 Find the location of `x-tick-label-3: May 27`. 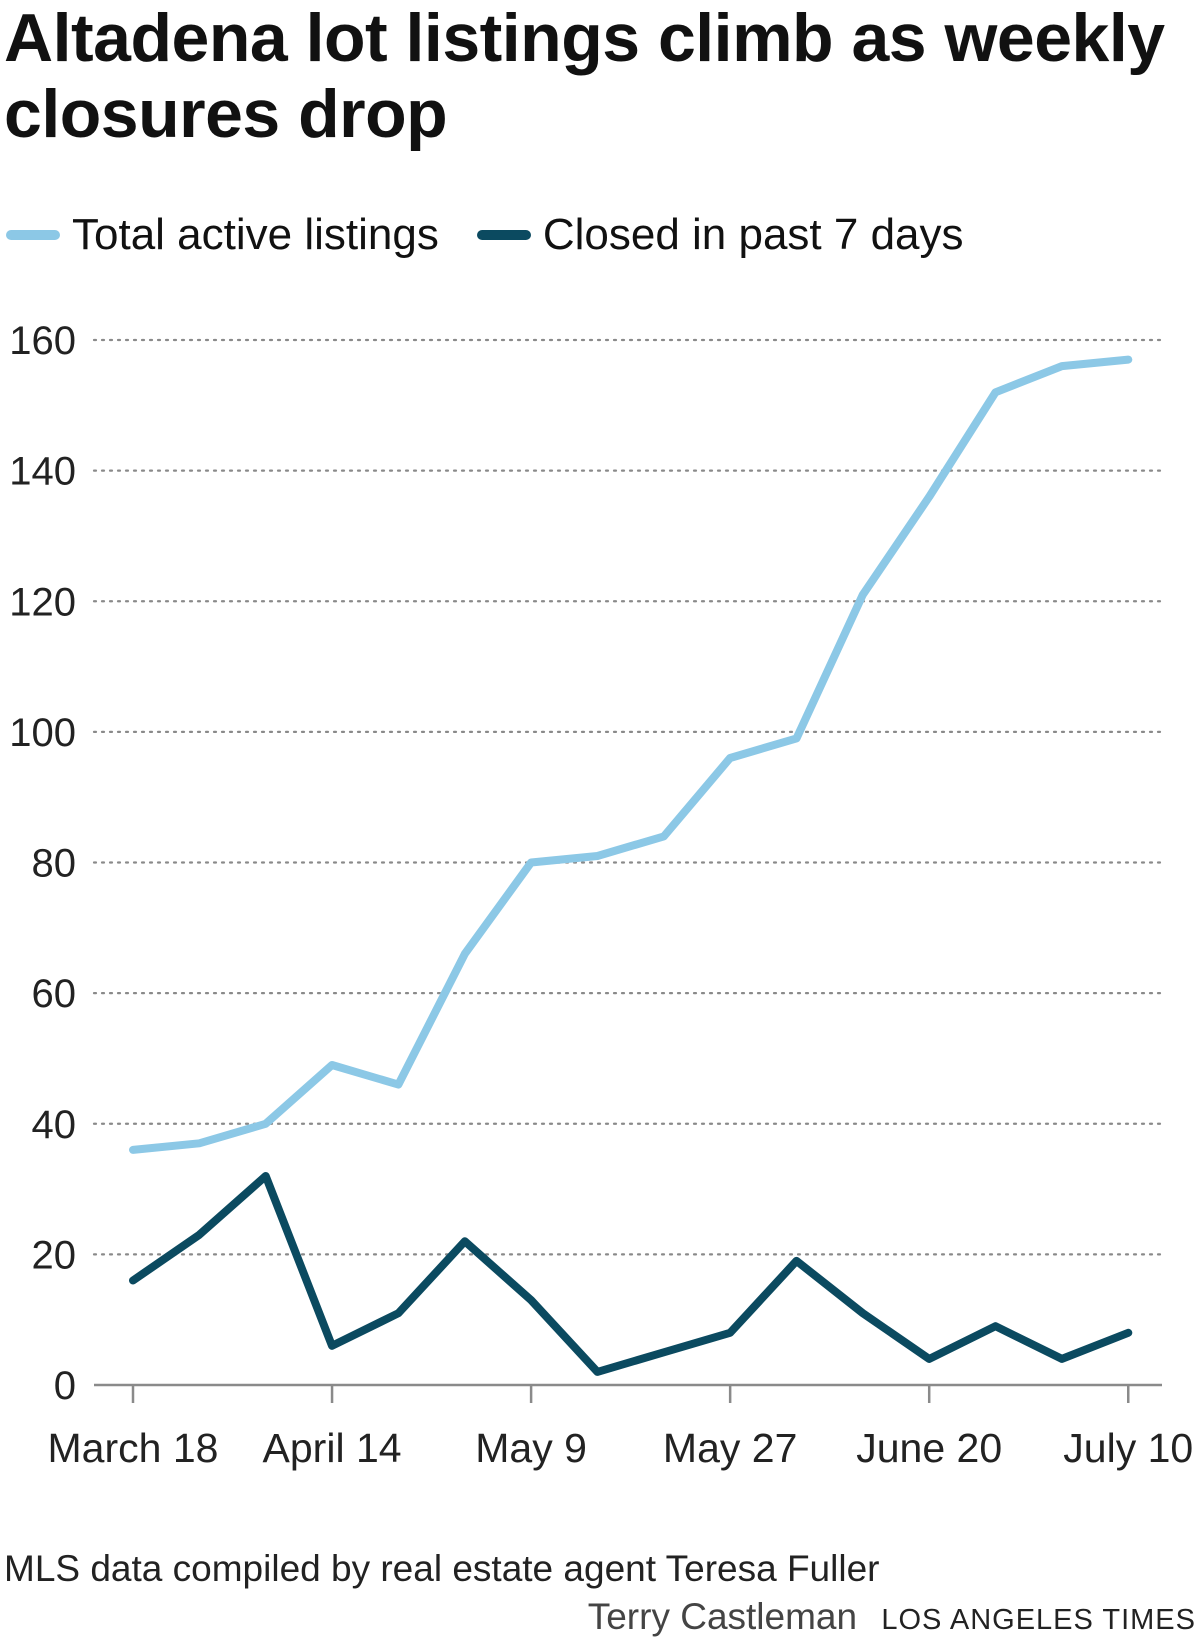

x-tick-label-3: May 27 is located at coordinates (730, 1448).